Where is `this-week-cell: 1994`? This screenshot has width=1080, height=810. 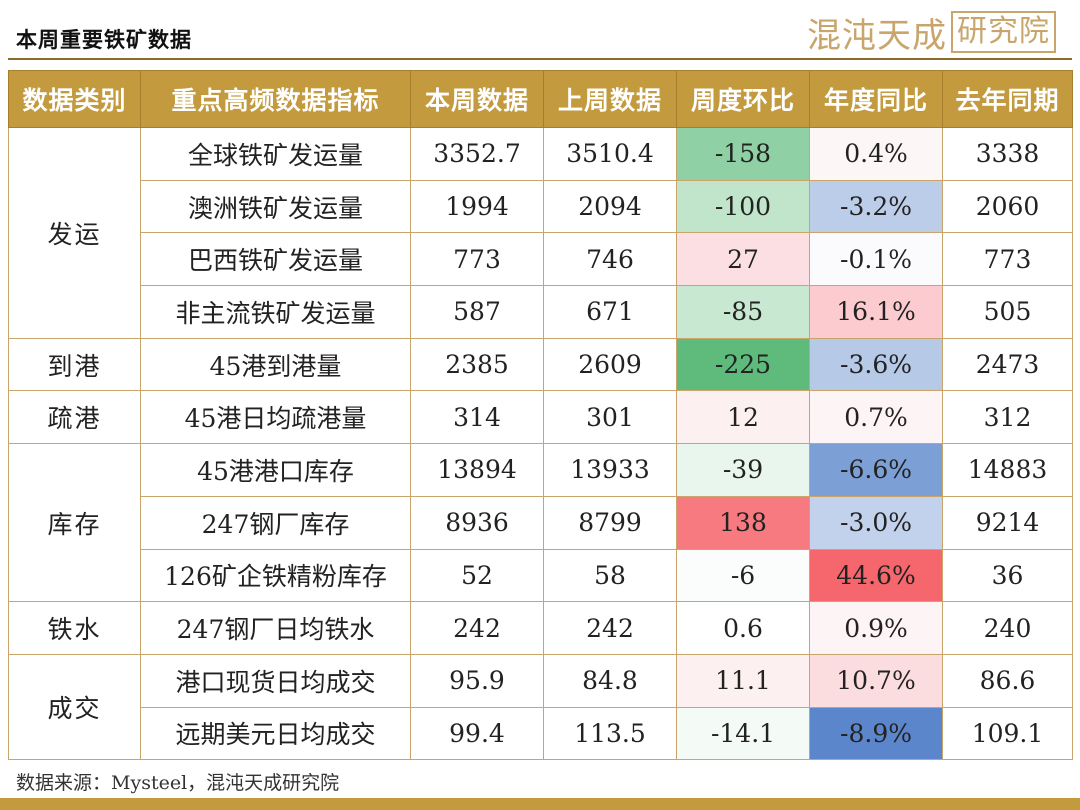 this-week-cell: 1994 is located at coordinates (477, 206).